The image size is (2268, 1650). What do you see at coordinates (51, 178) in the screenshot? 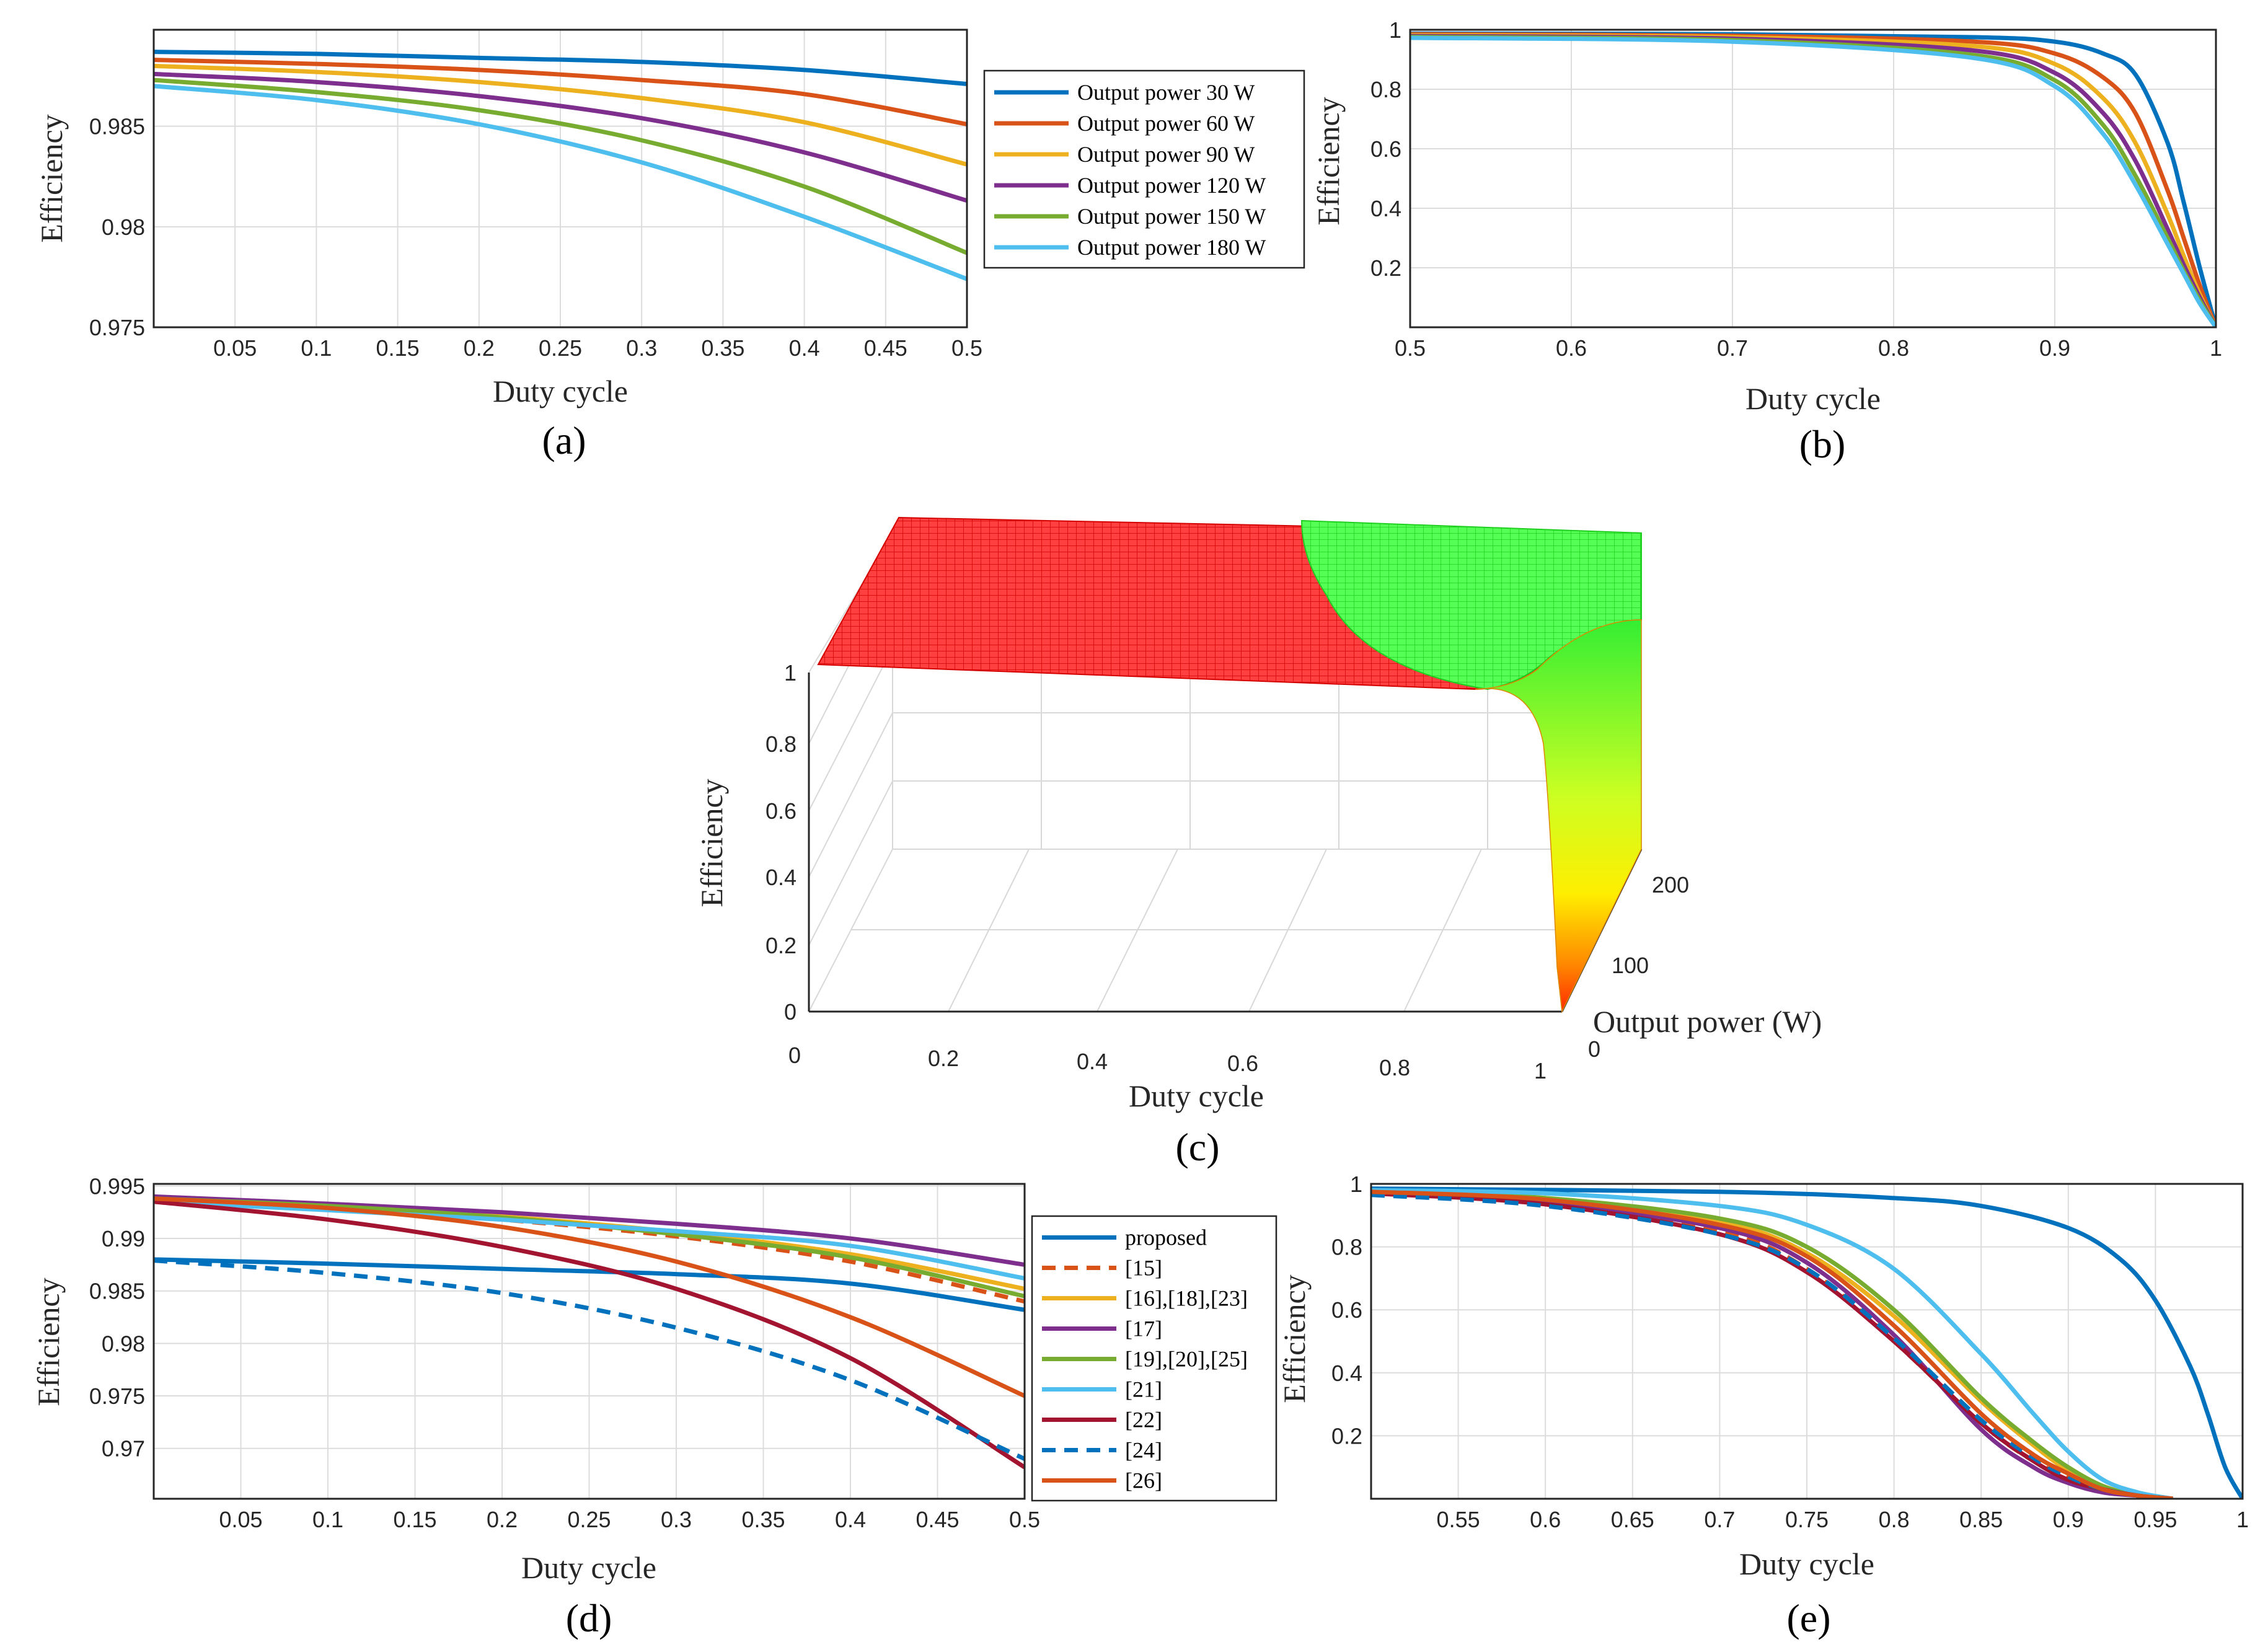
I see `panel-a-ylabel: Efficiency` at bounding box center [51, 178].